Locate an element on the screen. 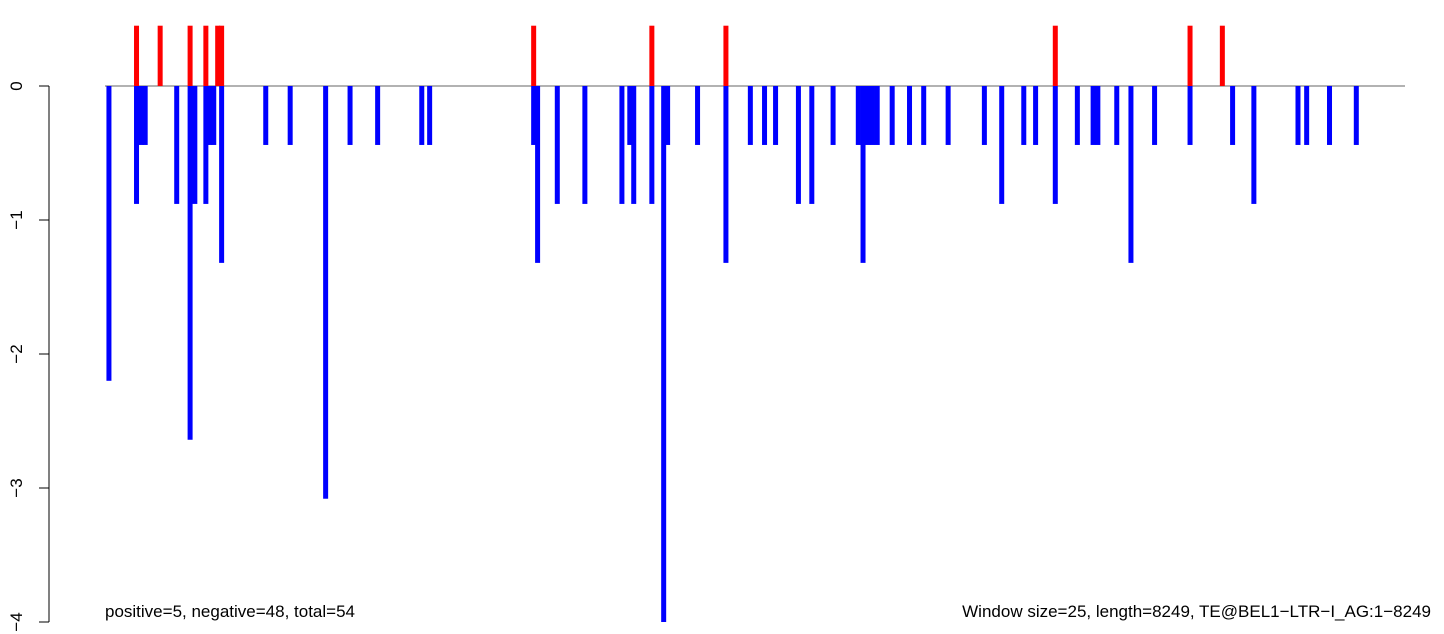 This screenshot has width=1444, height=634. y-tick-label: −2 is located at coordinates (16, 353).